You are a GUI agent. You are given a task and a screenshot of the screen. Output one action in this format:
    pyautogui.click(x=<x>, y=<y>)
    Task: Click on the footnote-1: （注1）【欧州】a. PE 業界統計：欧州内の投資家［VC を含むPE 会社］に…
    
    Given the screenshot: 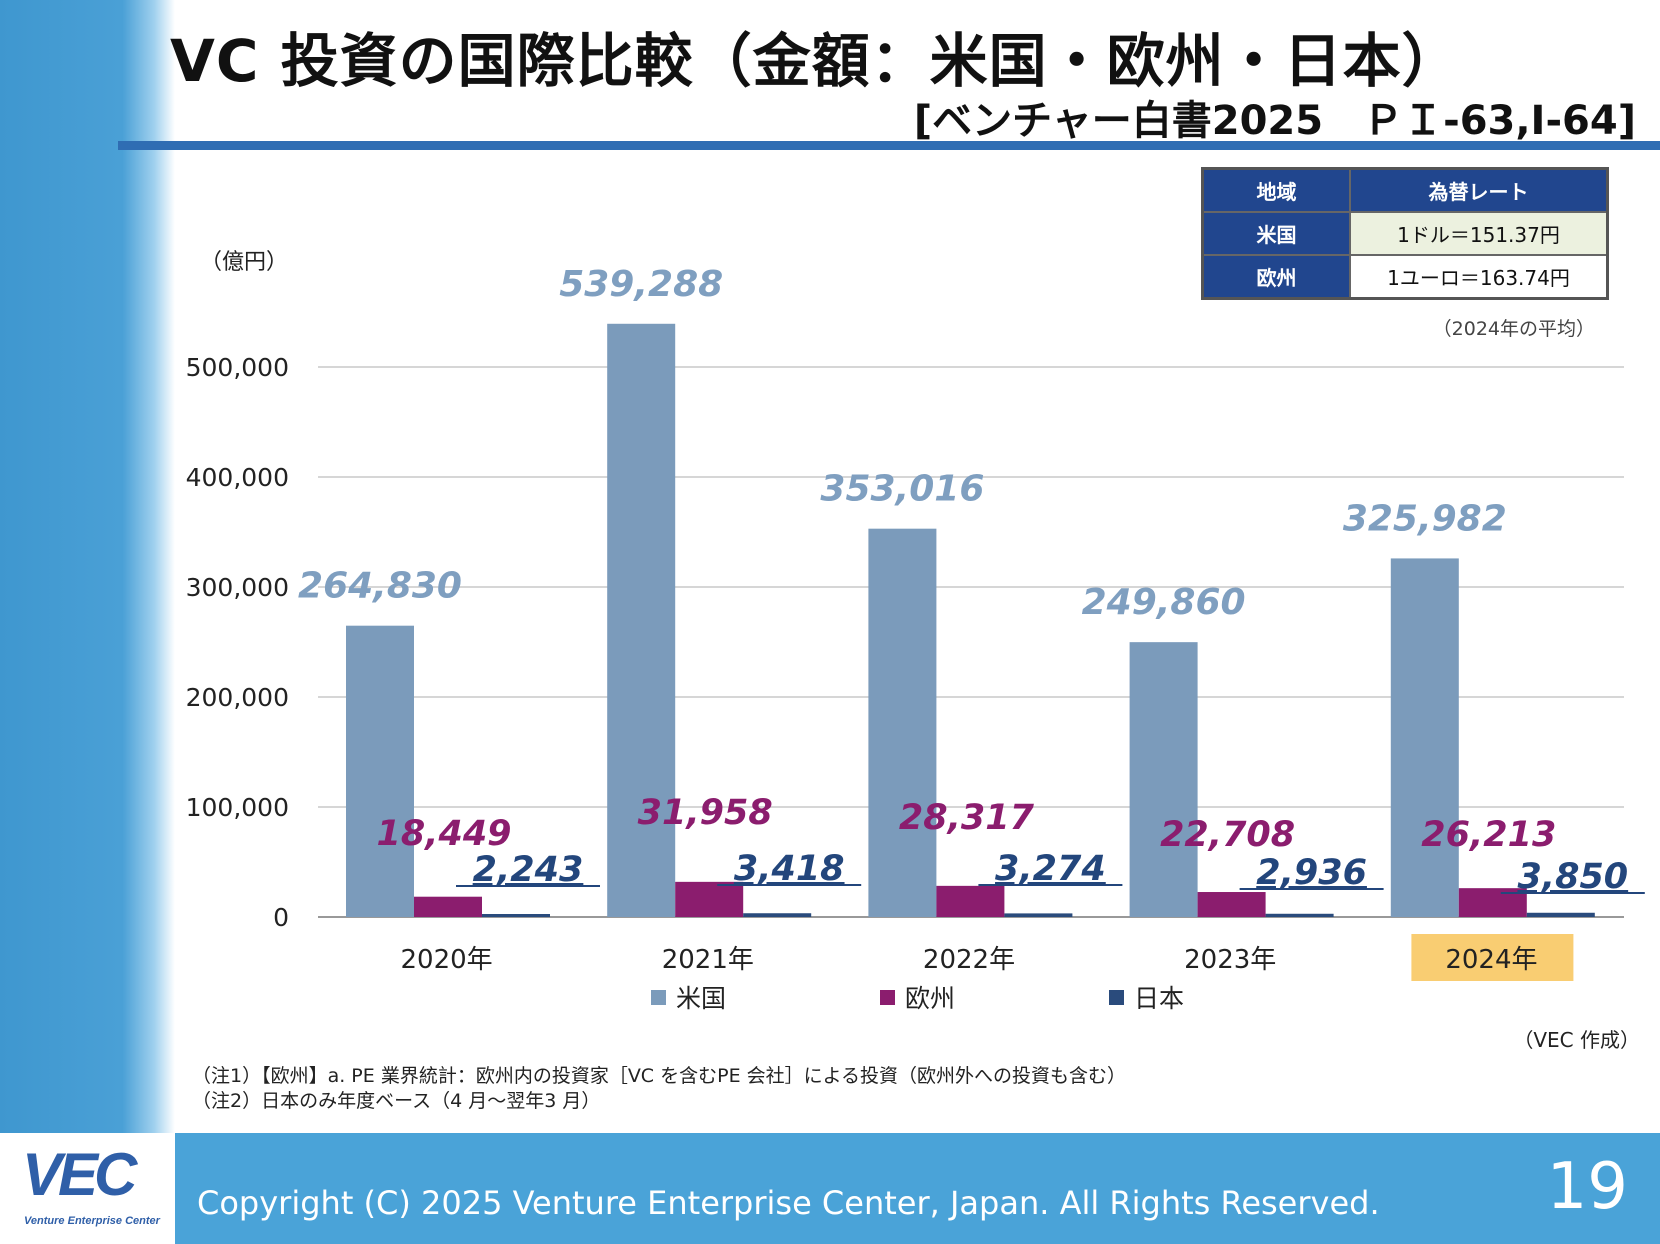 What is the action you would take?
    pyautogui.click(x=659, y=1076)
    